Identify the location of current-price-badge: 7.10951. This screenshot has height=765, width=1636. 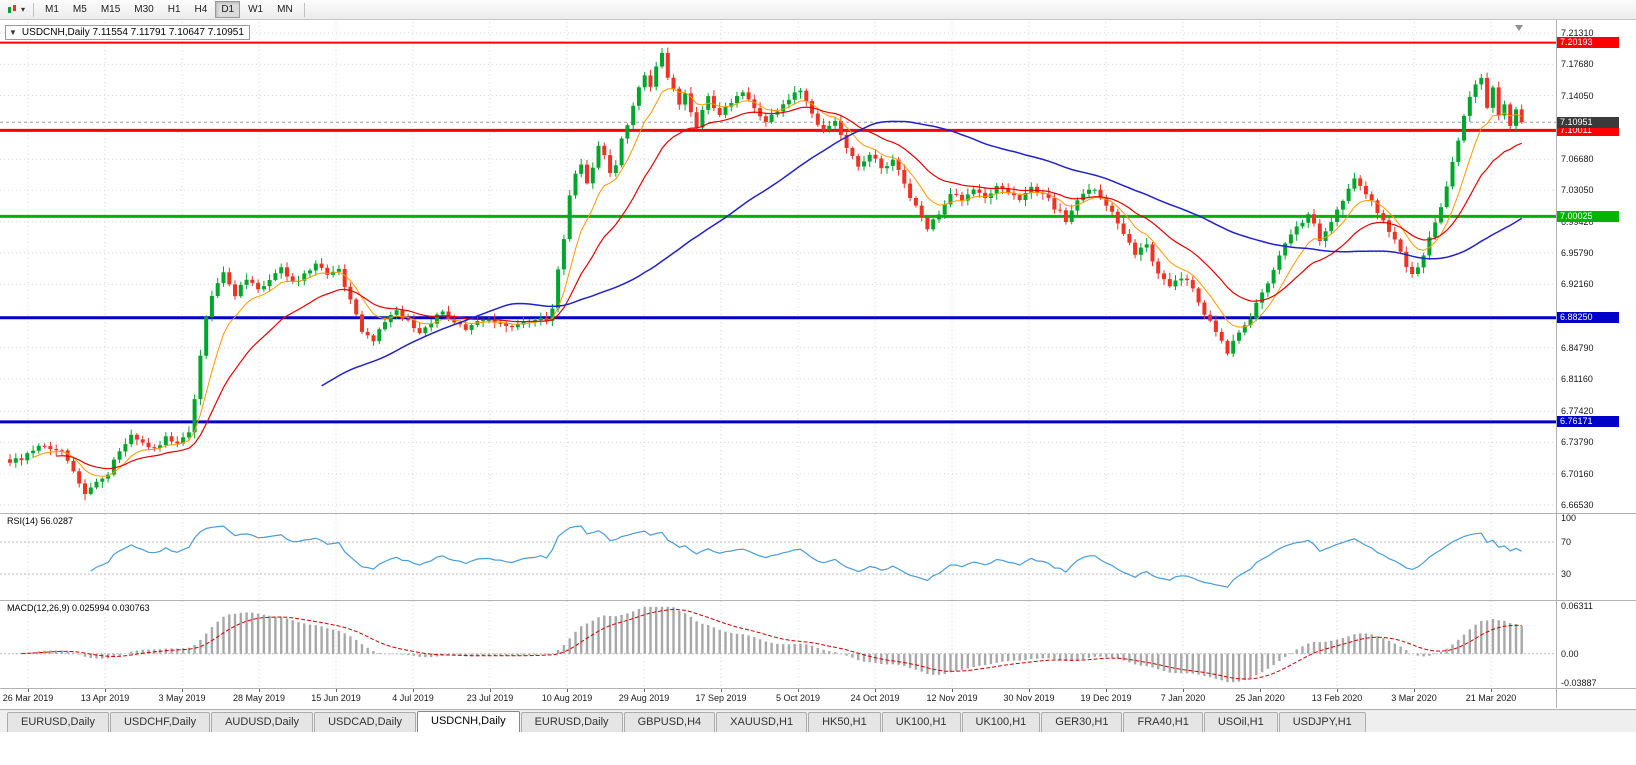
(1588, 122).